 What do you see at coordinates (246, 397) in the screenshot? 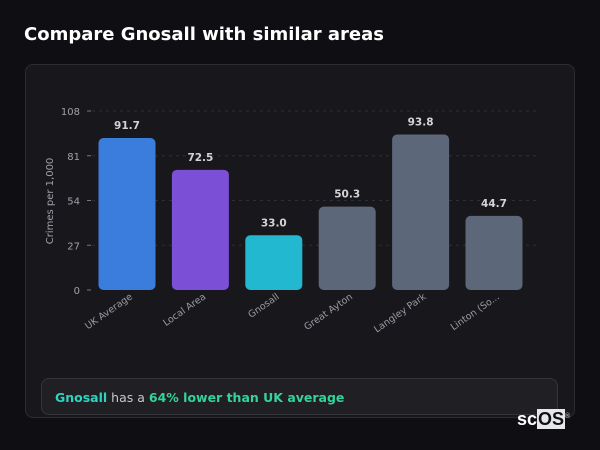
I see `summary-comparison: 64% lower than UK average` at bounding box center [246, 397].